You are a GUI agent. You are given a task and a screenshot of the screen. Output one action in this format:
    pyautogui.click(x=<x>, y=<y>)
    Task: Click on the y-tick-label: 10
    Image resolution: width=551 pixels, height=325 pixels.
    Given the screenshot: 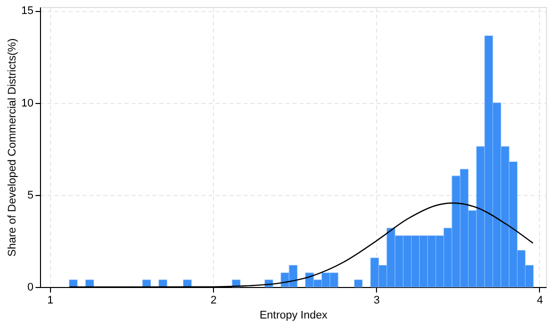 What is the action you would take?
    pyautogui.click(x=27, y=103)
    